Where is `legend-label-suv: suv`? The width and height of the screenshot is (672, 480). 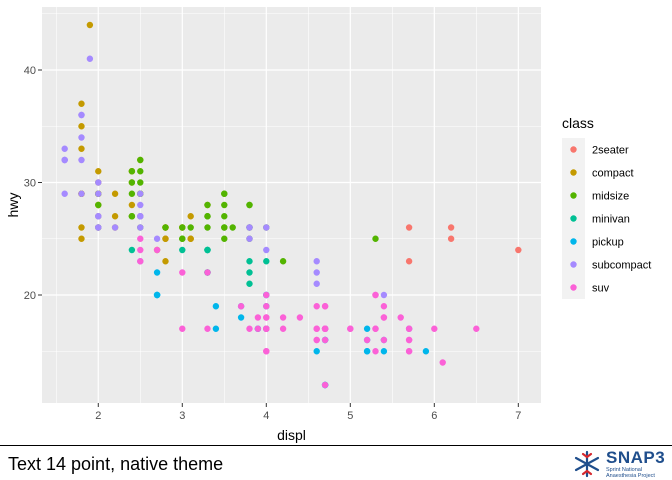
legend-label-suv: suv is located at coordinates (601, 289).